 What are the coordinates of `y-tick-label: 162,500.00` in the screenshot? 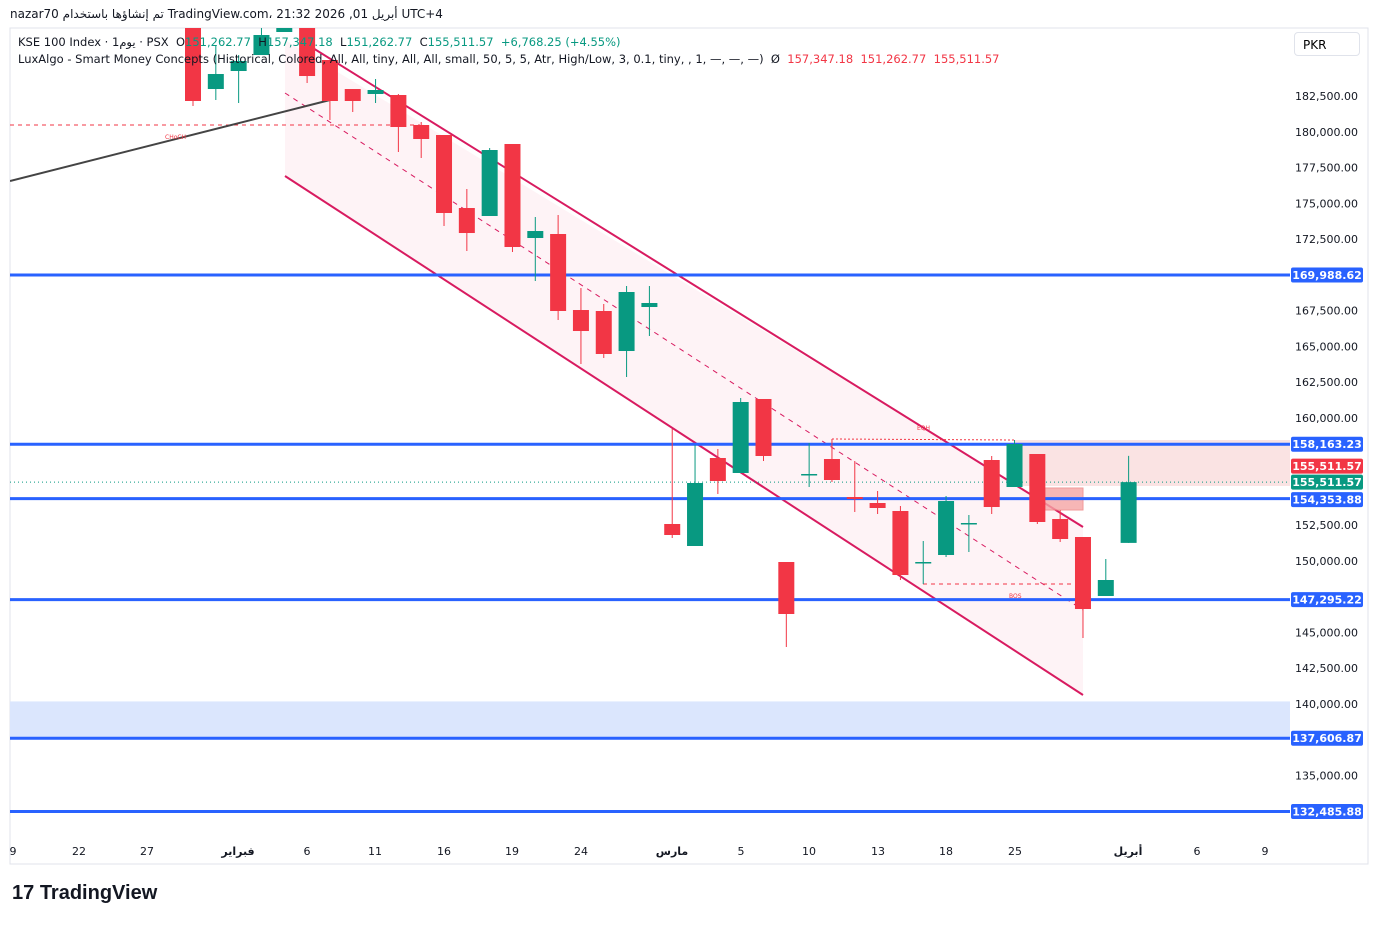 It's located at (1326, 382).